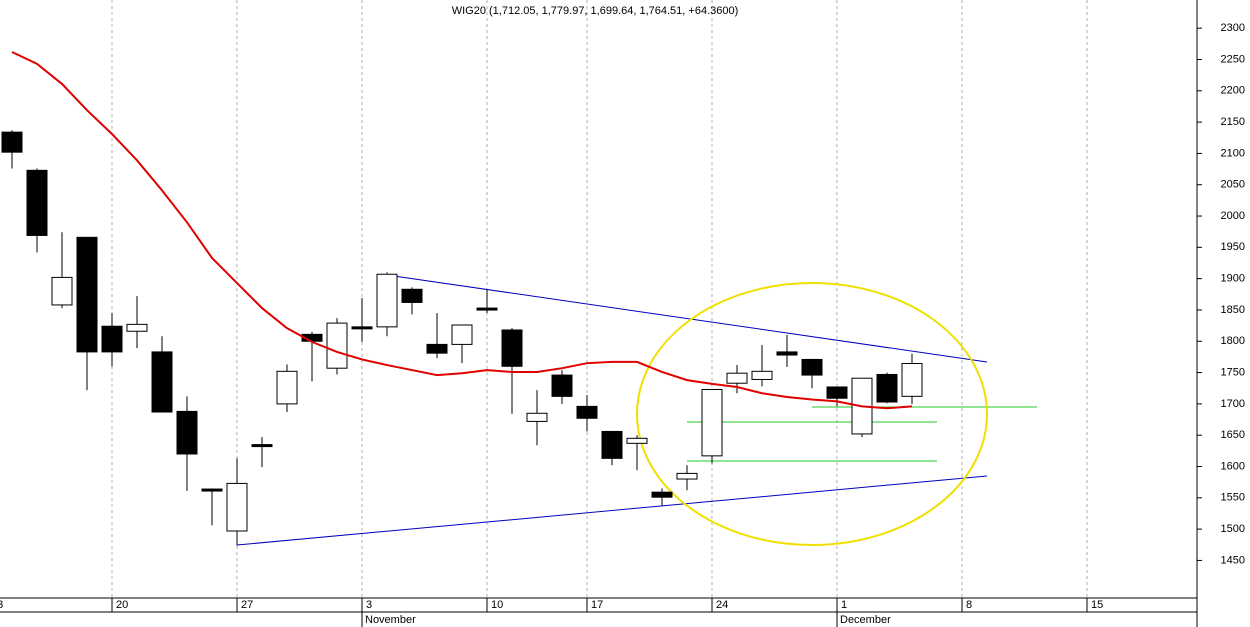 This screenshot has width=1250, height=627. What do you see at coordinates (369, 605) in the screenshot?
I see `x-tick-label: 3` at bounding box center [369, 605].